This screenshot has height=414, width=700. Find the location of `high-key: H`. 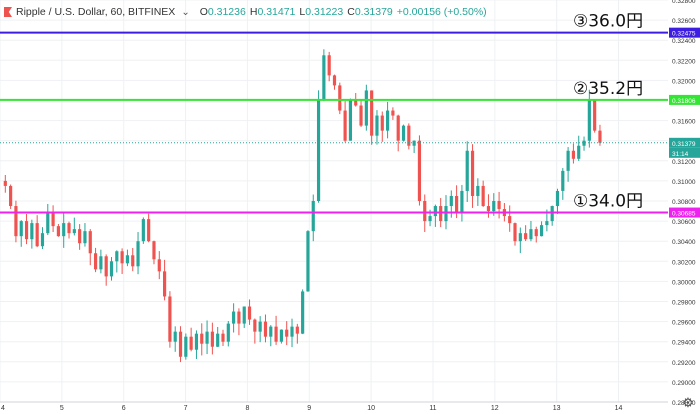

high-key: H is located at coordinates (253, 12).